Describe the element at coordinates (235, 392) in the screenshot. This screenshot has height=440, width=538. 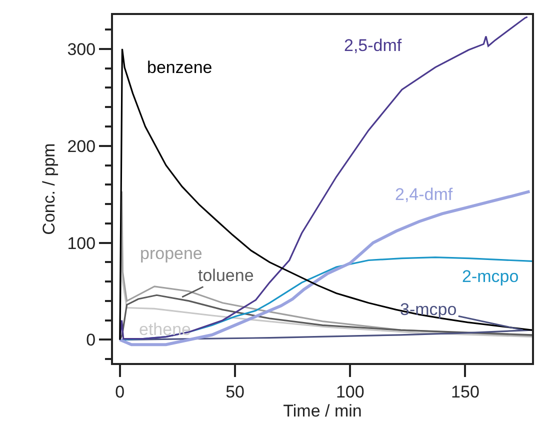
I see `x-tick-label: 50` at that location.